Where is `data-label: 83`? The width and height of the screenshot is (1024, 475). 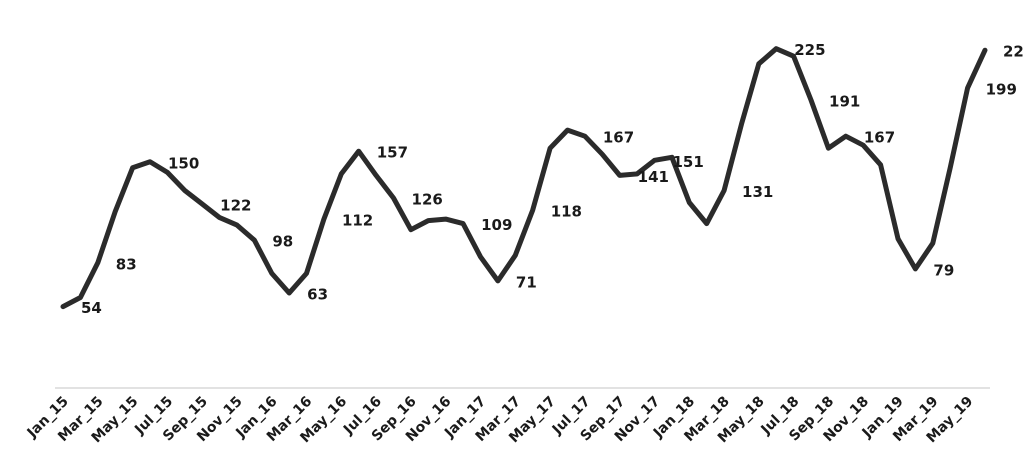 data-label: 83 is located at coordinates (126, 264).